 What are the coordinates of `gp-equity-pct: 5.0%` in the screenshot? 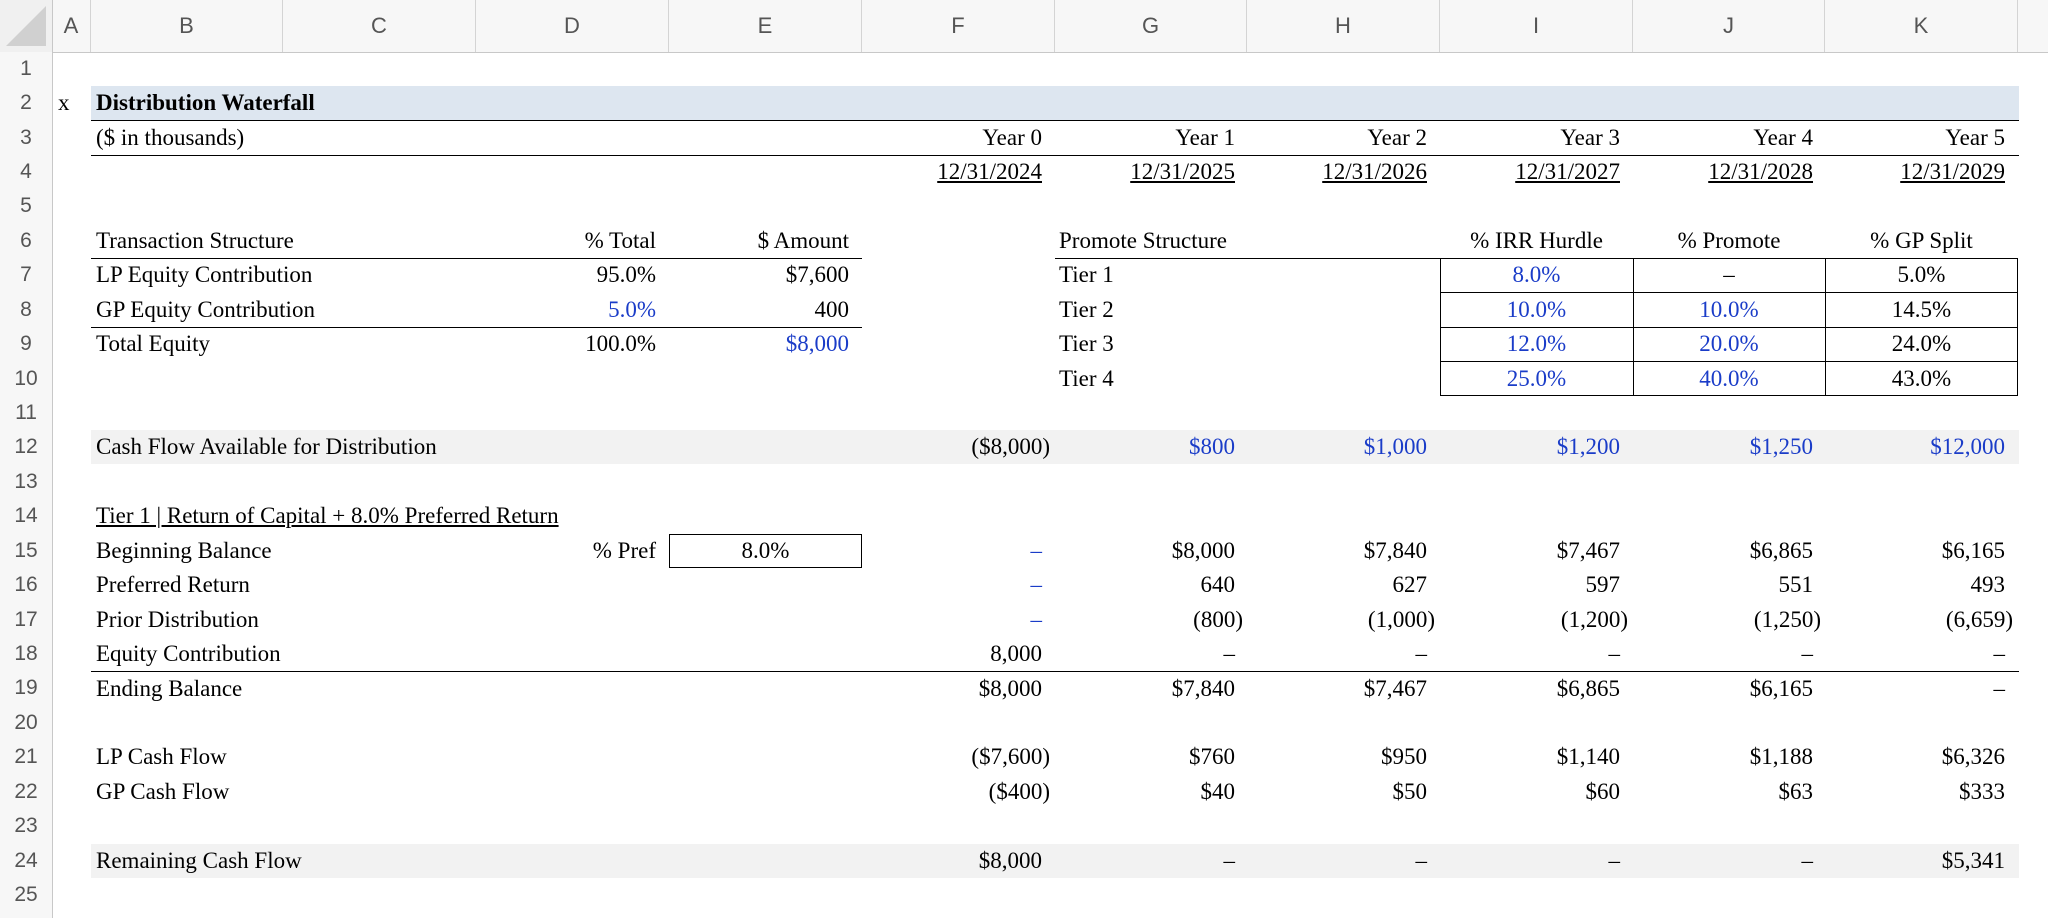 It's located at (632, 309).